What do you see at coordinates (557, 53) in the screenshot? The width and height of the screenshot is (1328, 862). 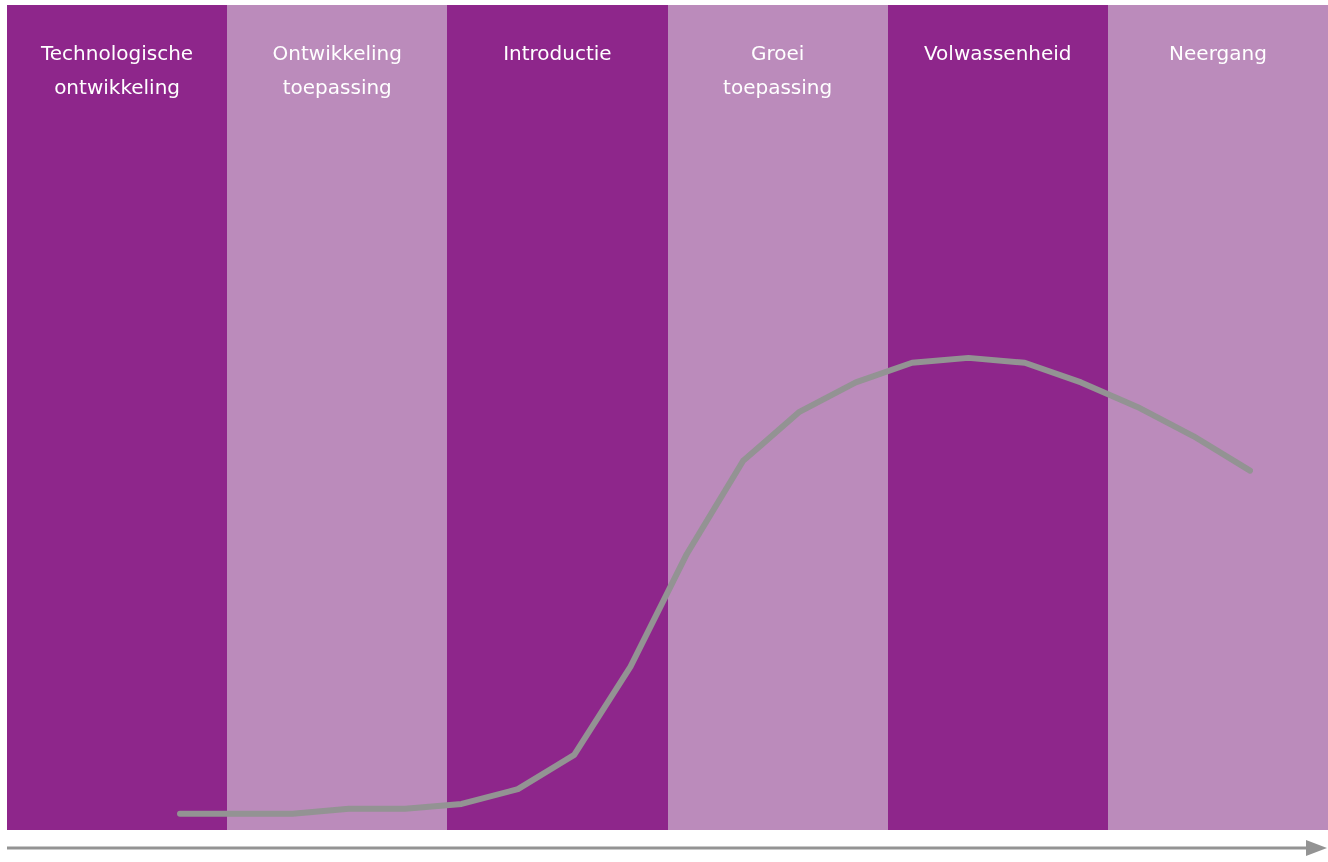 I see `text: Introductie` at bounding box center [557, 53].